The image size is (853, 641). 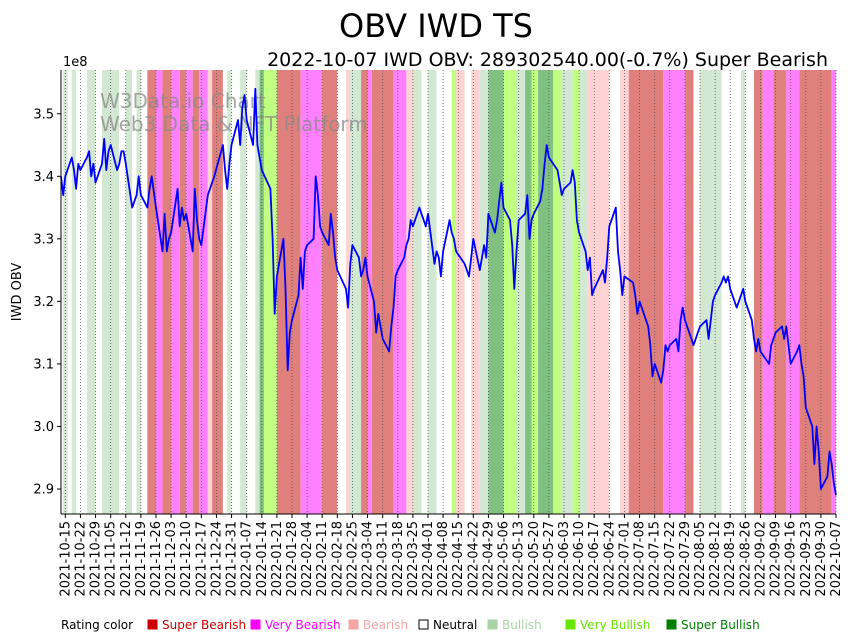 What do you see at coordinates (685, 559) in the screenshot?
I see `x-tick-label: 2022-07-29` at bounding box center [685, 559].